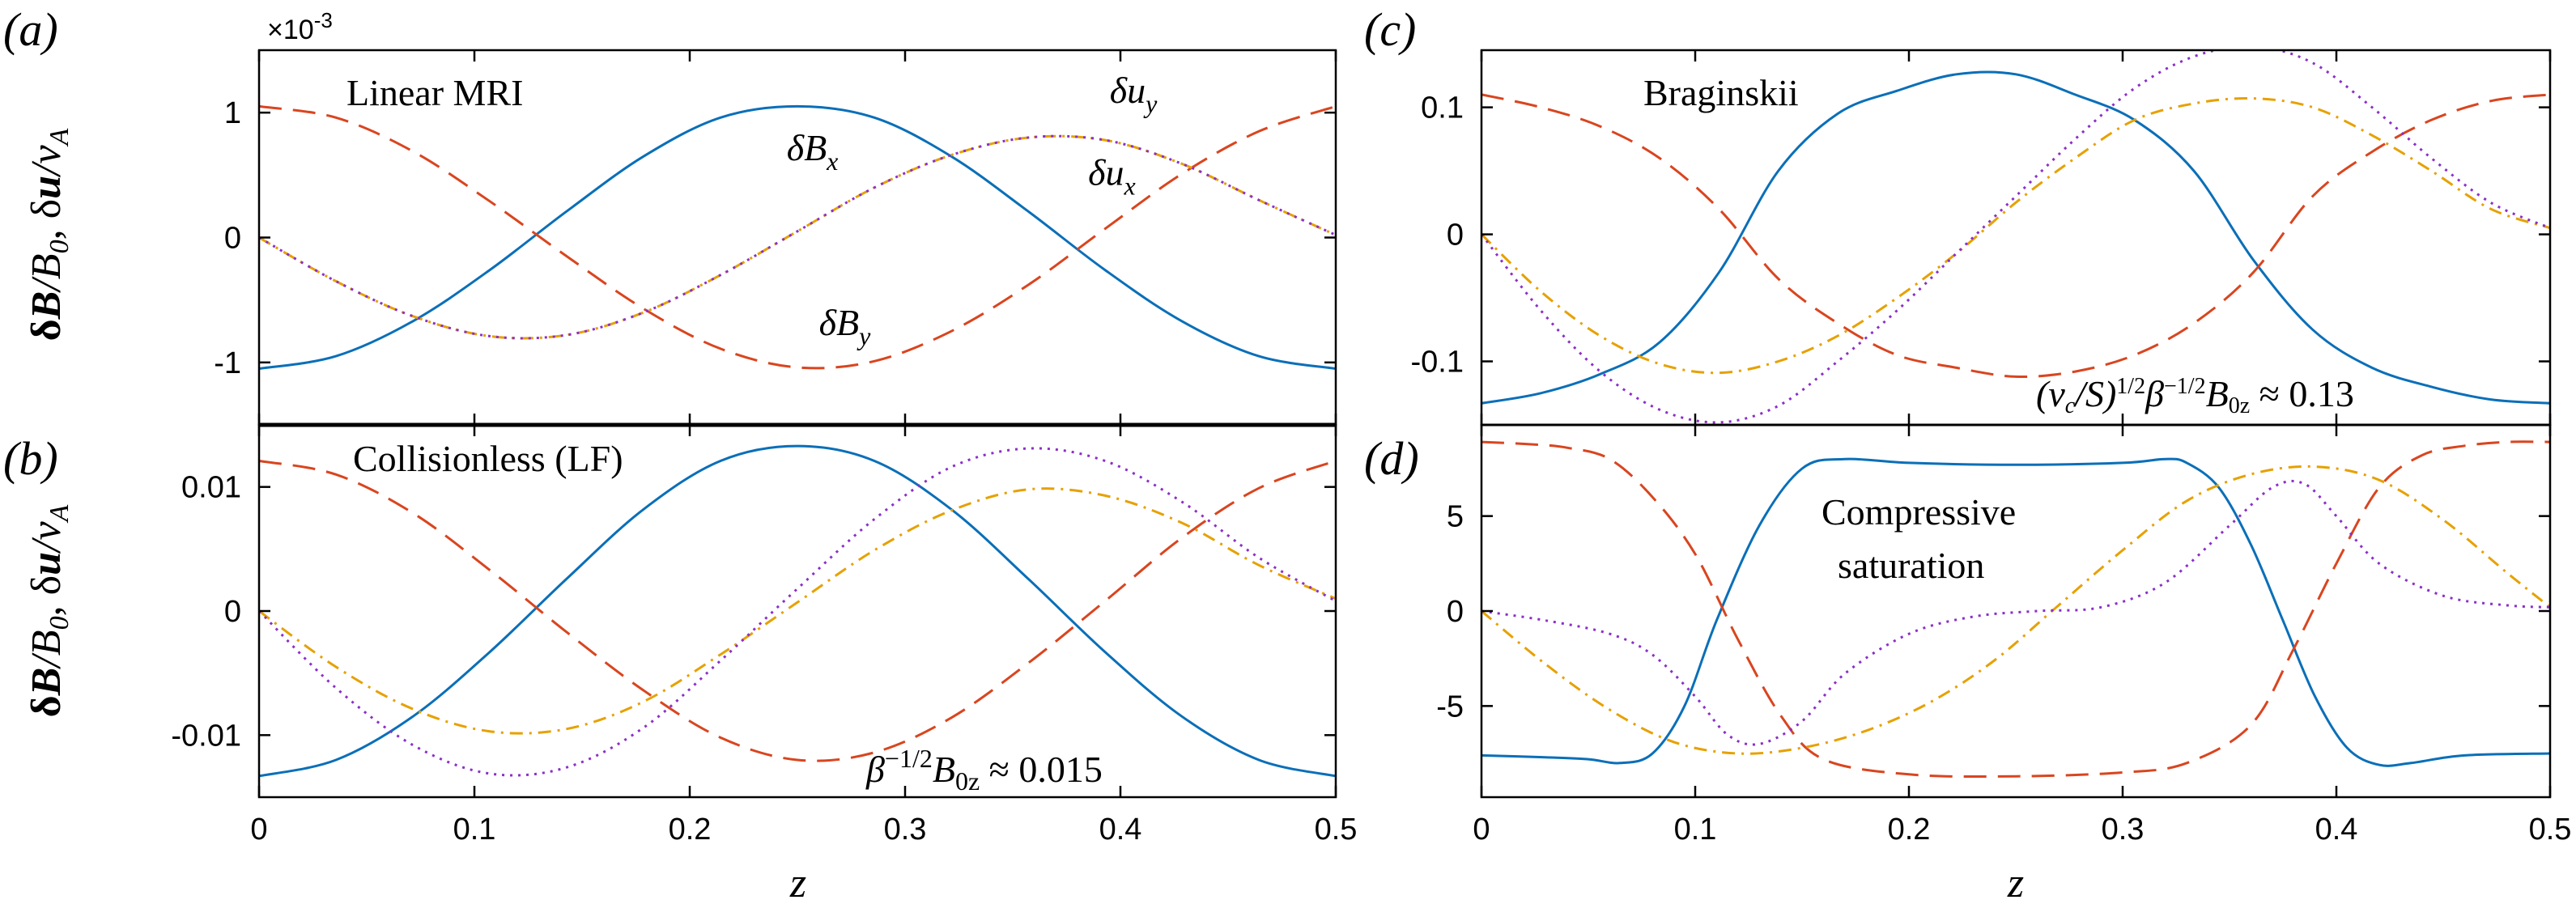 This screenshot has width=2576, height=904. What do you see at coordinates (1482, 830) in the screenshot?
I see `x-tick-label-d: 0` at bounding box center [1482, 830].